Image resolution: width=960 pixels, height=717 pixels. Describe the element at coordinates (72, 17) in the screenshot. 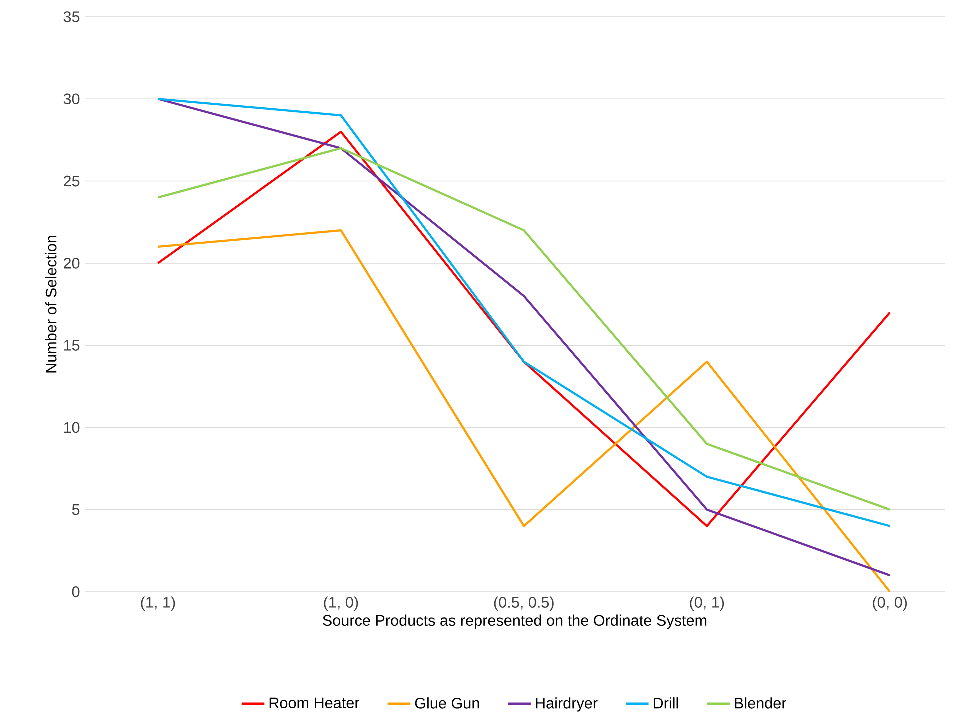

I see `y-tick-label: 35` at that location.